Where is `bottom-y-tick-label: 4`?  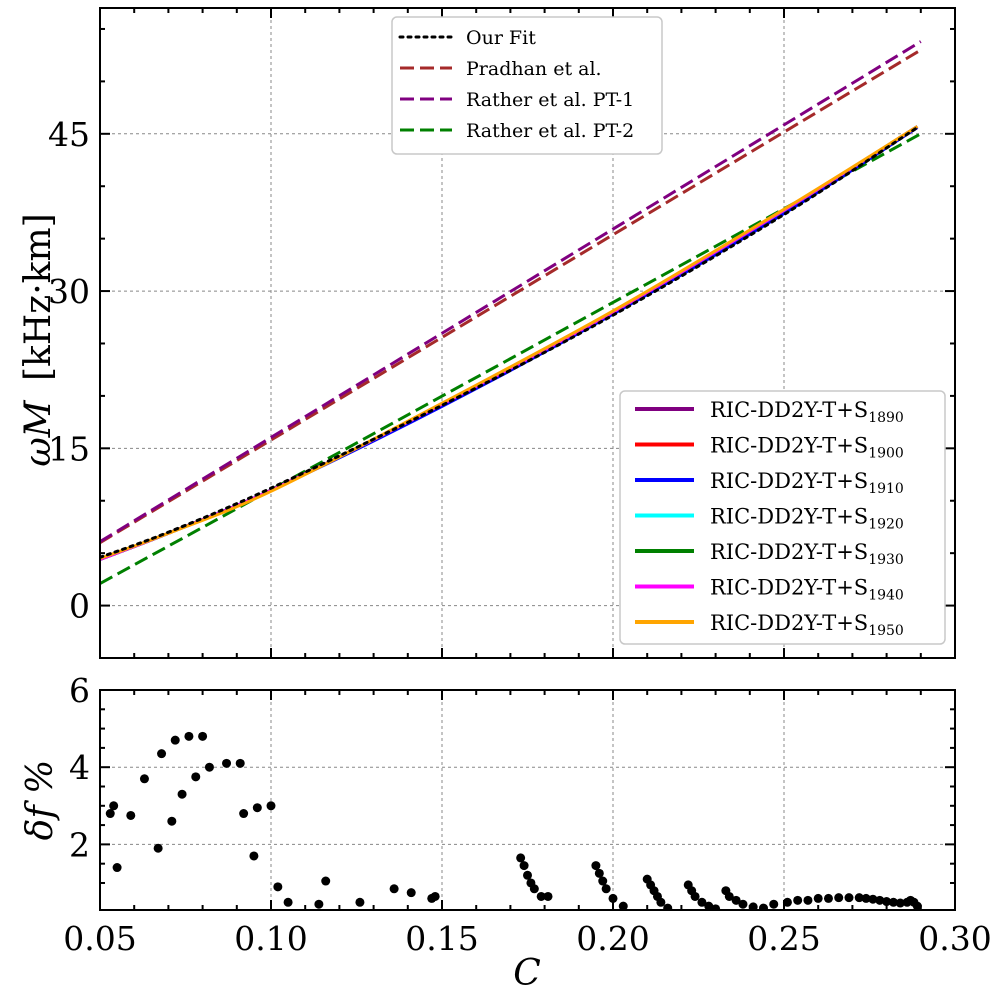 bottom-y-tick-label: 4 is located at coordinates (79, 767).